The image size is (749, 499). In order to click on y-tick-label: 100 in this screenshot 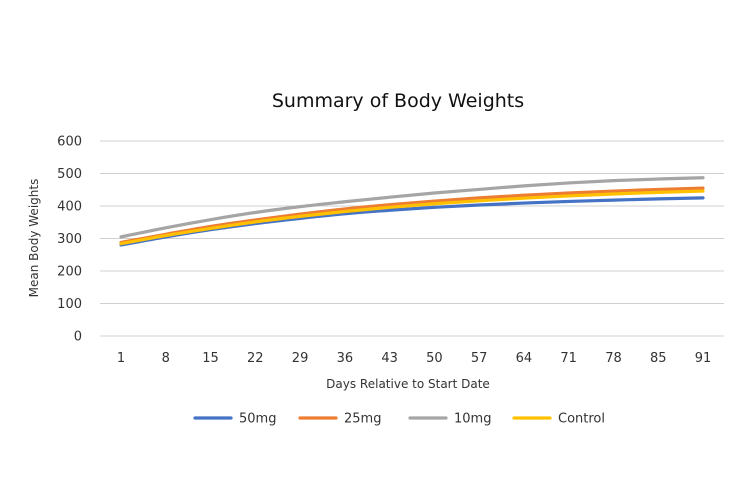, I will do `click(69, 304)`.